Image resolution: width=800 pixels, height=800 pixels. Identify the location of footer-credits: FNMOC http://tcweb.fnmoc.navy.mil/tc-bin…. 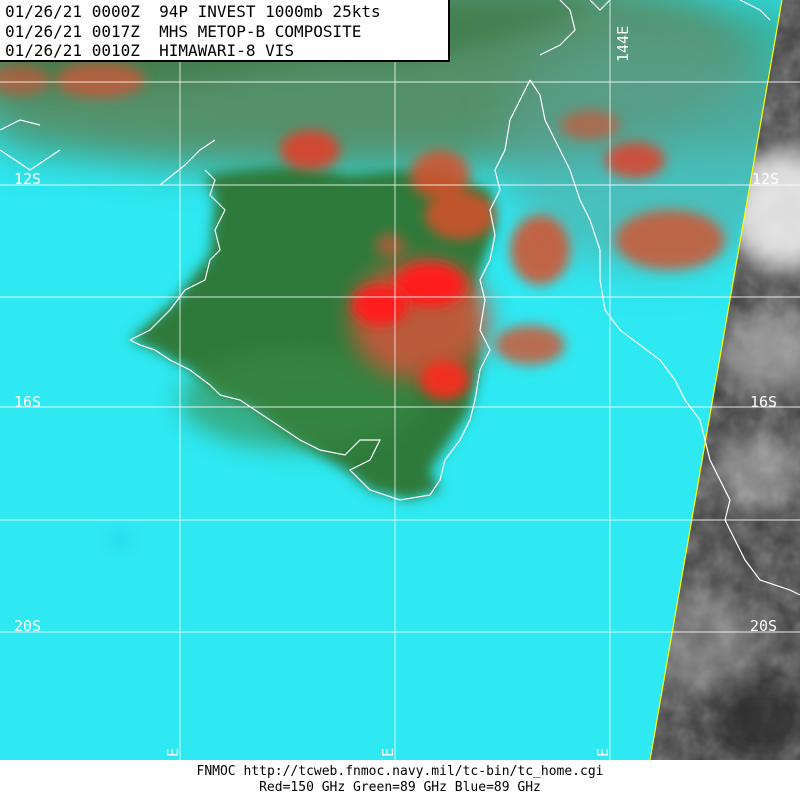
(400, 780).